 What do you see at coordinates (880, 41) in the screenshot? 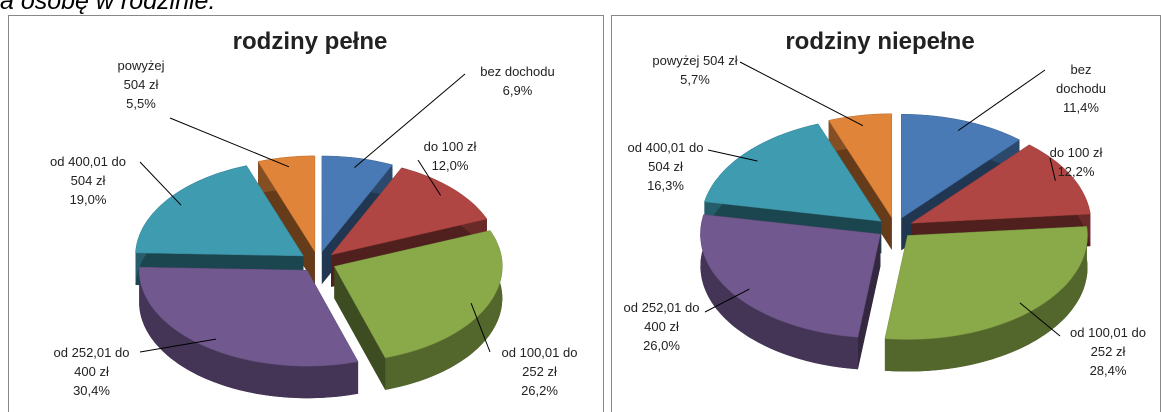
I see `chart-title: rodziny niepełne` at bounding box center [880, 41].